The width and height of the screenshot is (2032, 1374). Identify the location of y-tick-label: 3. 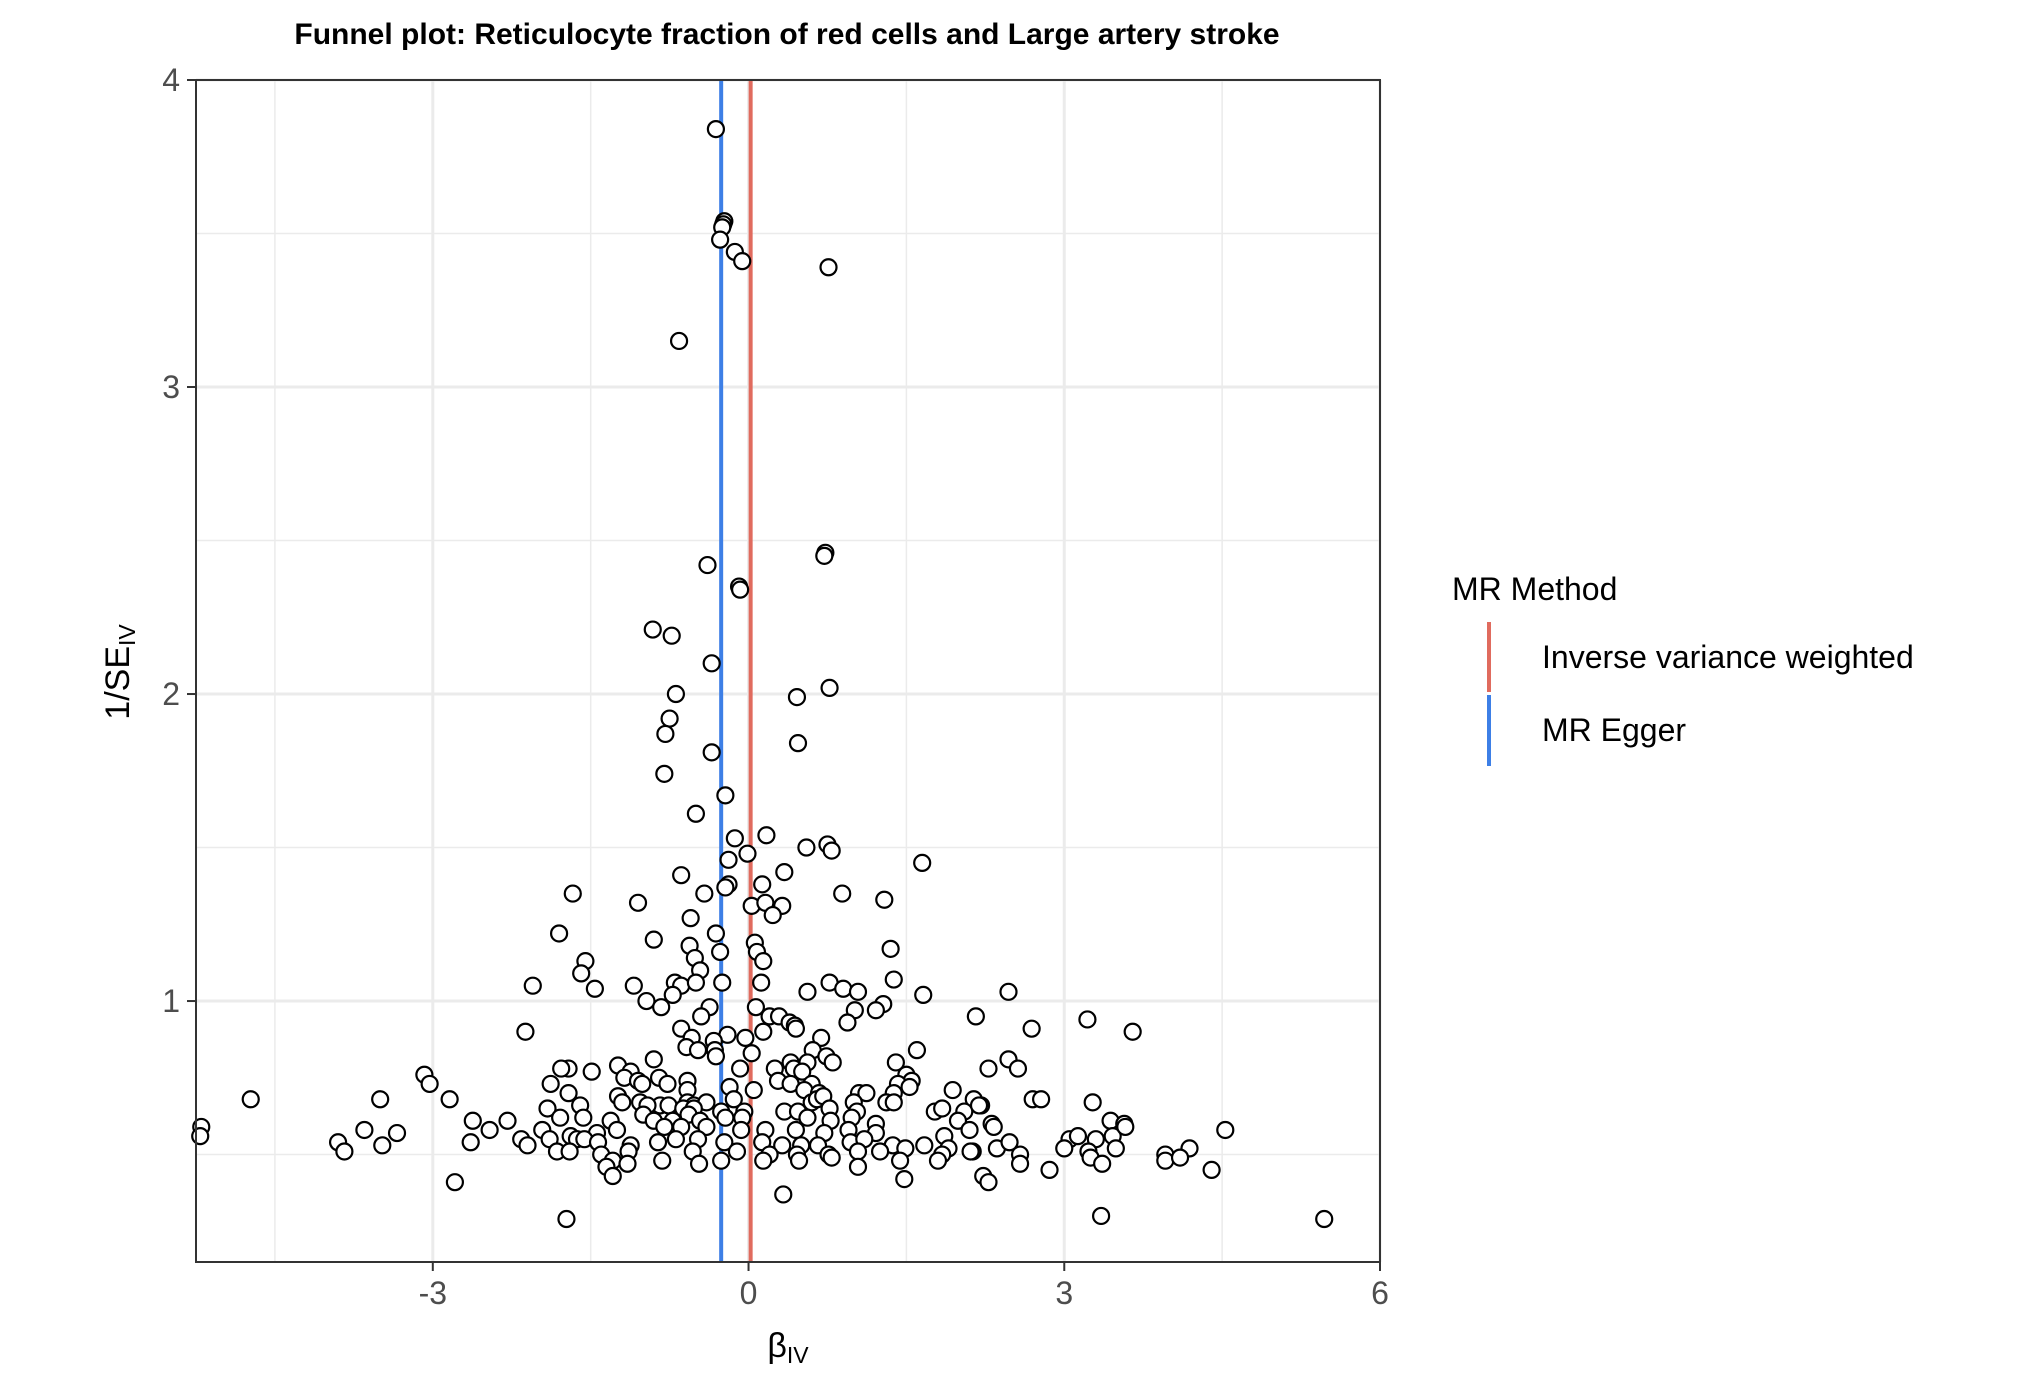
(171, 387).